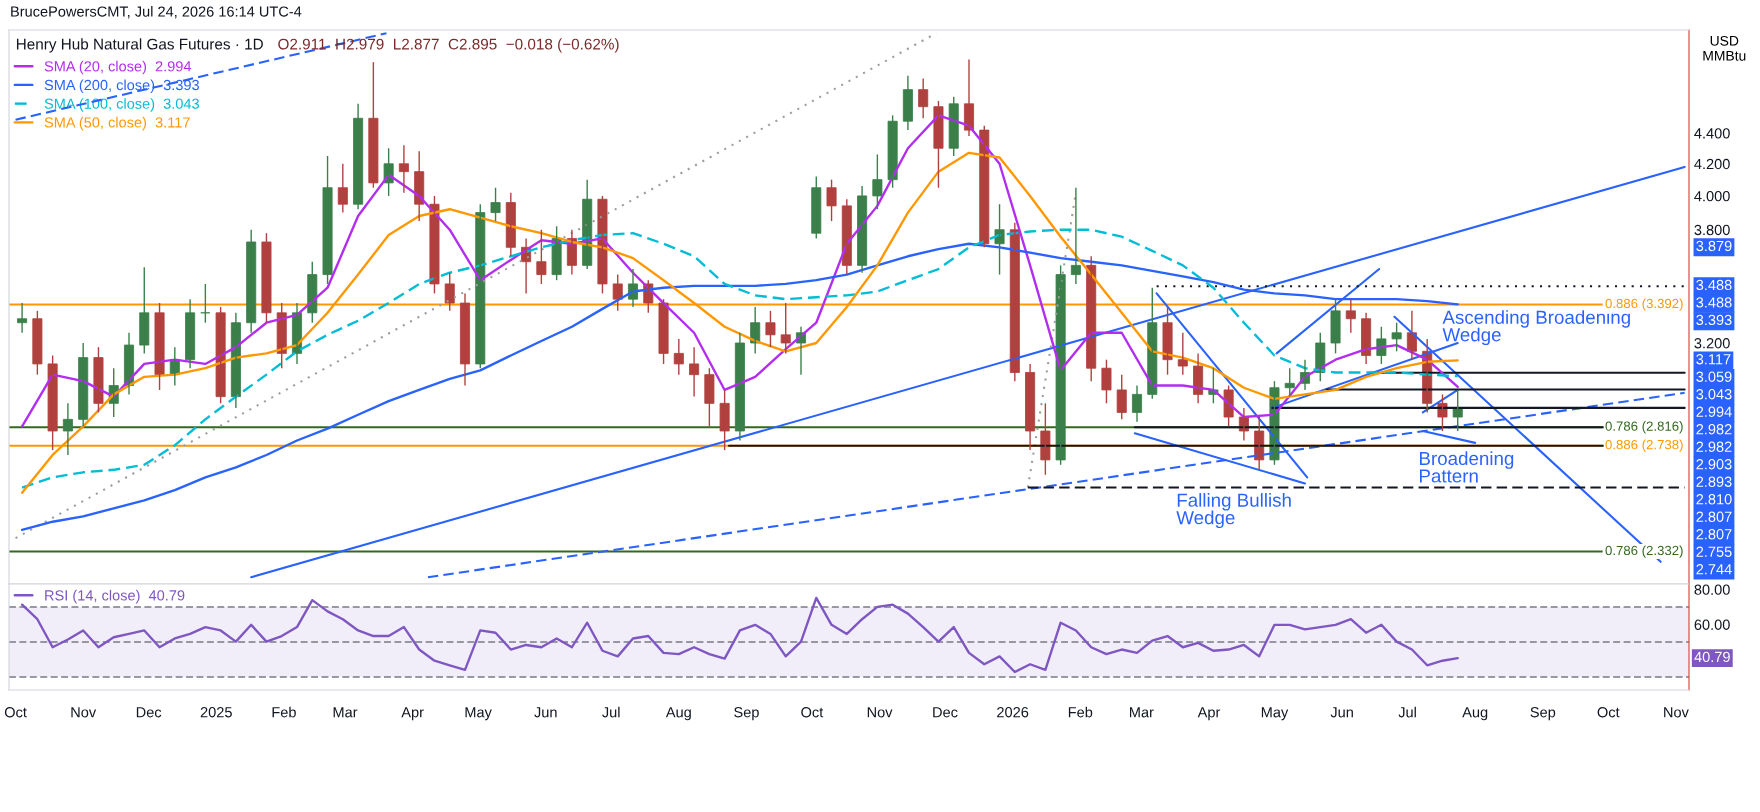 This screenshot has height=812, width=1760. I want to click on x-tick-label: 2026, so click(1013, 712).